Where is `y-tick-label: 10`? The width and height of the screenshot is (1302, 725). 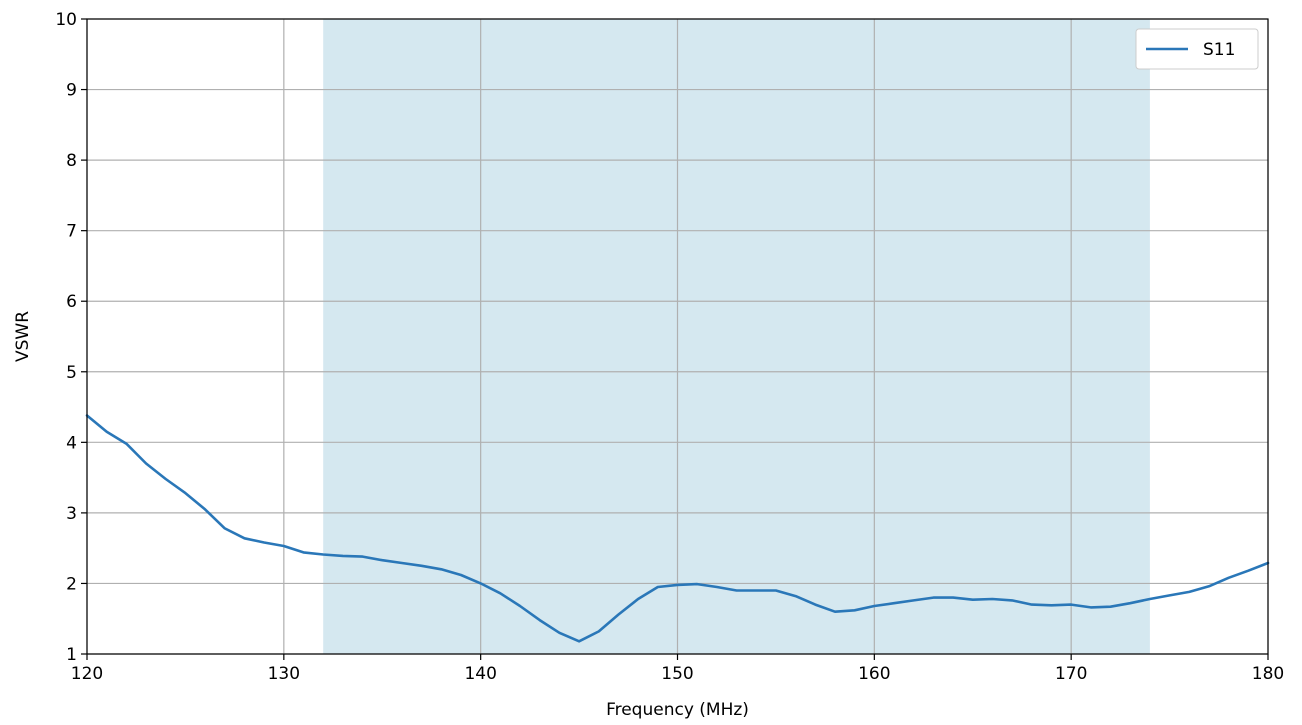
y-tick-label: 10 is located at coordinates (66, 20).